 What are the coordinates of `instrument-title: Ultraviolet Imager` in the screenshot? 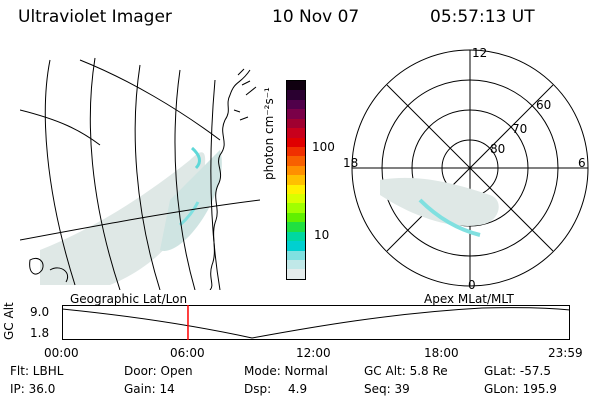 It's located at (95, 17).